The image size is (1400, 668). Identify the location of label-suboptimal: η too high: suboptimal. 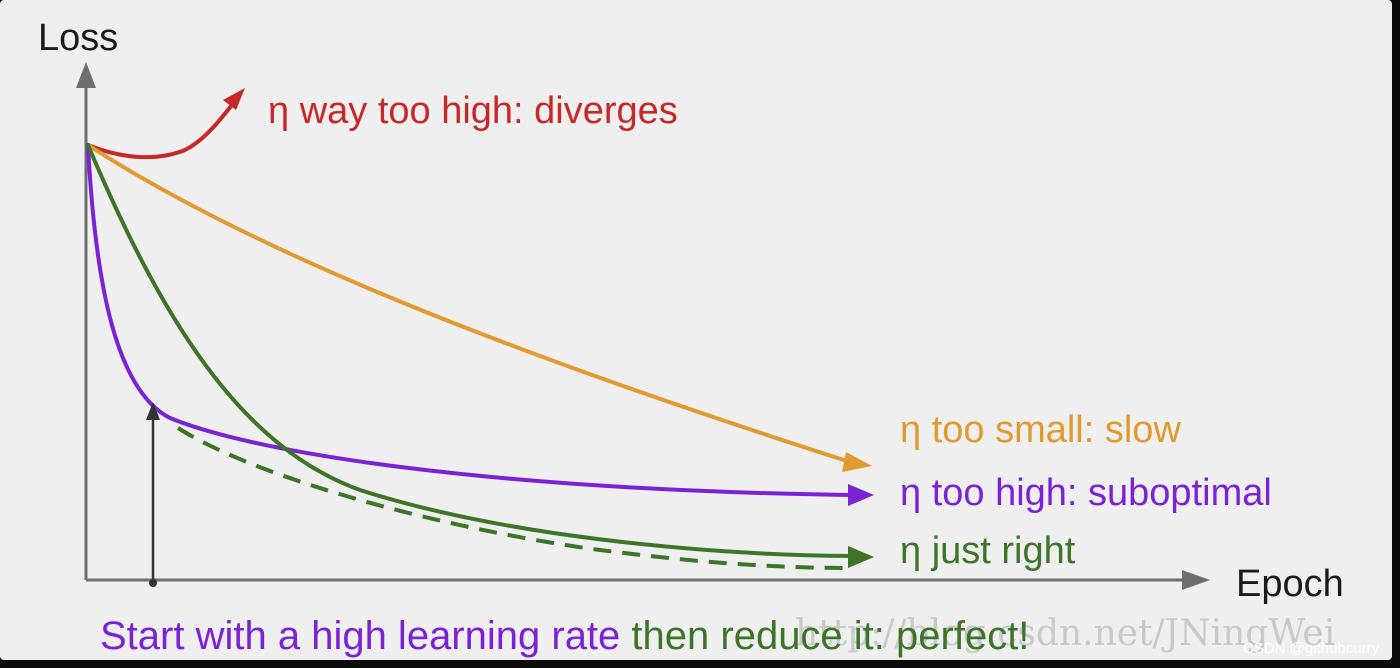
(1086, 493).